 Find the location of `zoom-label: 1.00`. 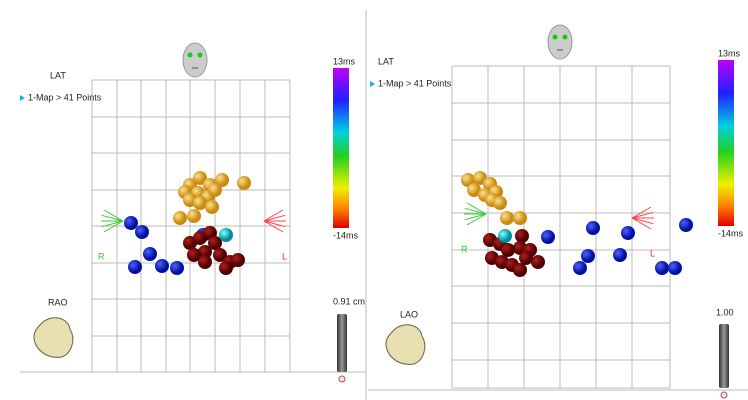

zoom-label: 1.00 is located at coordinates (725, 312).